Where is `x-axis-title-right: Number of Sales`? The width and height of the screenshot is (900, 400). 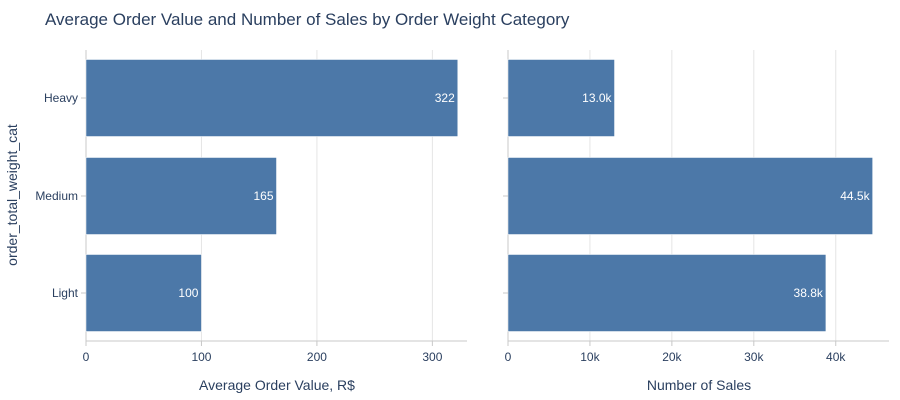
x-axis-title-right: Number of Sales is located at coordinates (699, 385).